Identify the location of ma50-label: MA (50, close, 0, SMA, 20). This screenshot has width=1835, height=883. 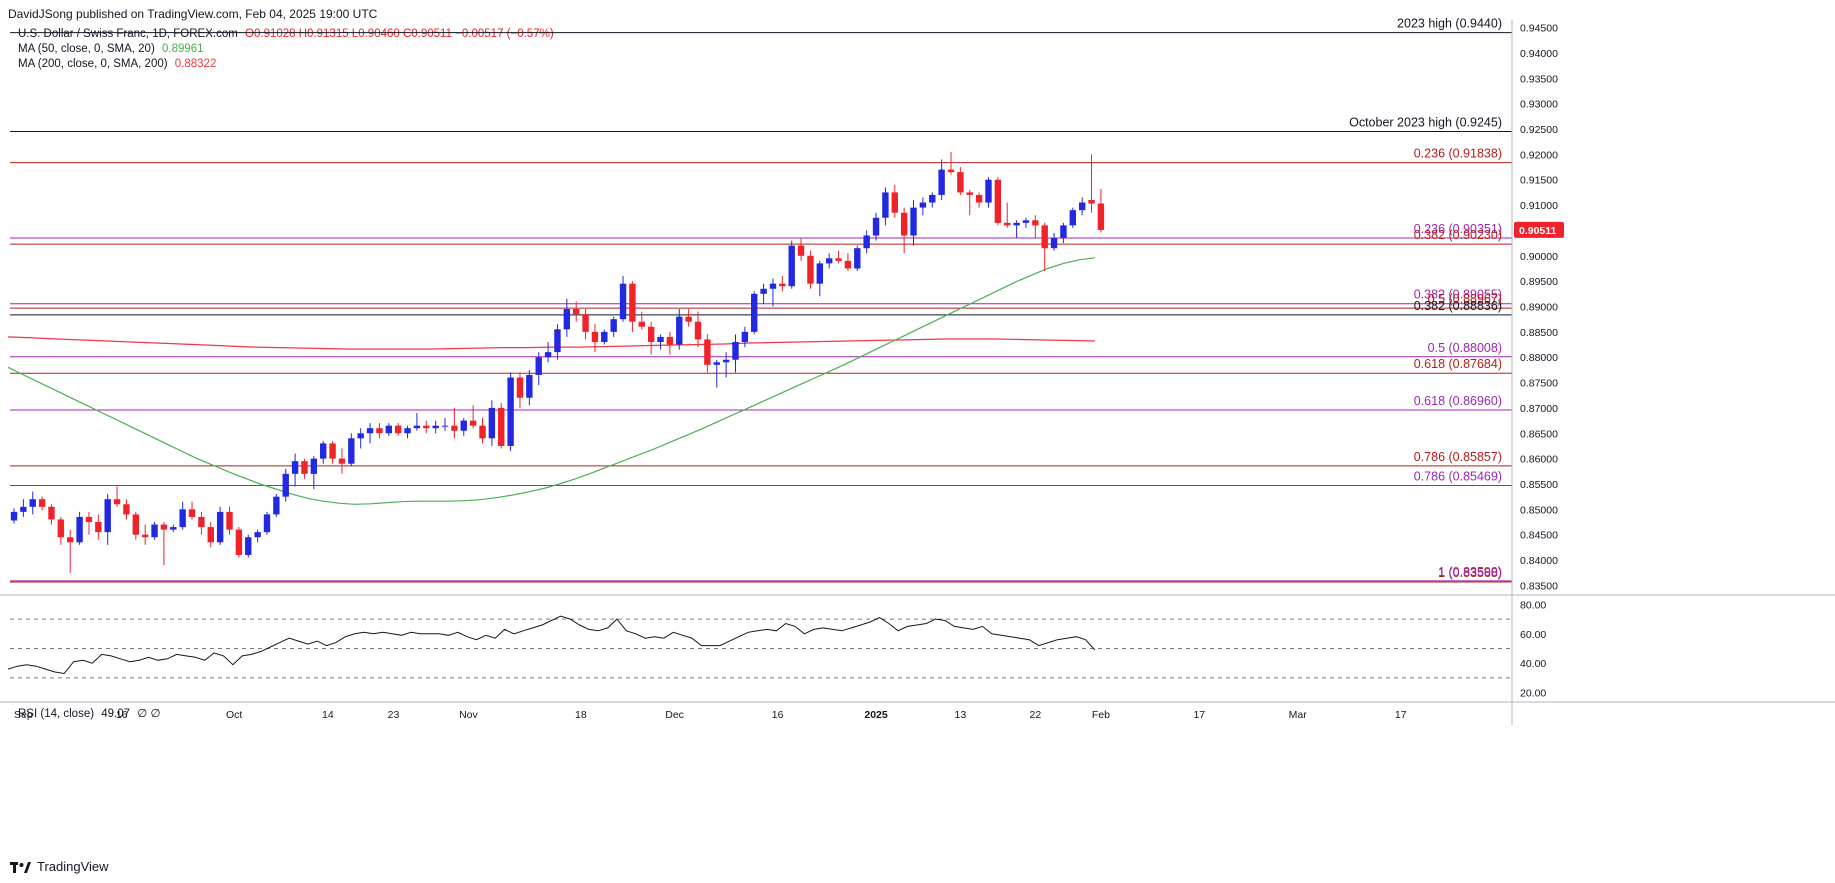
(86, 49).